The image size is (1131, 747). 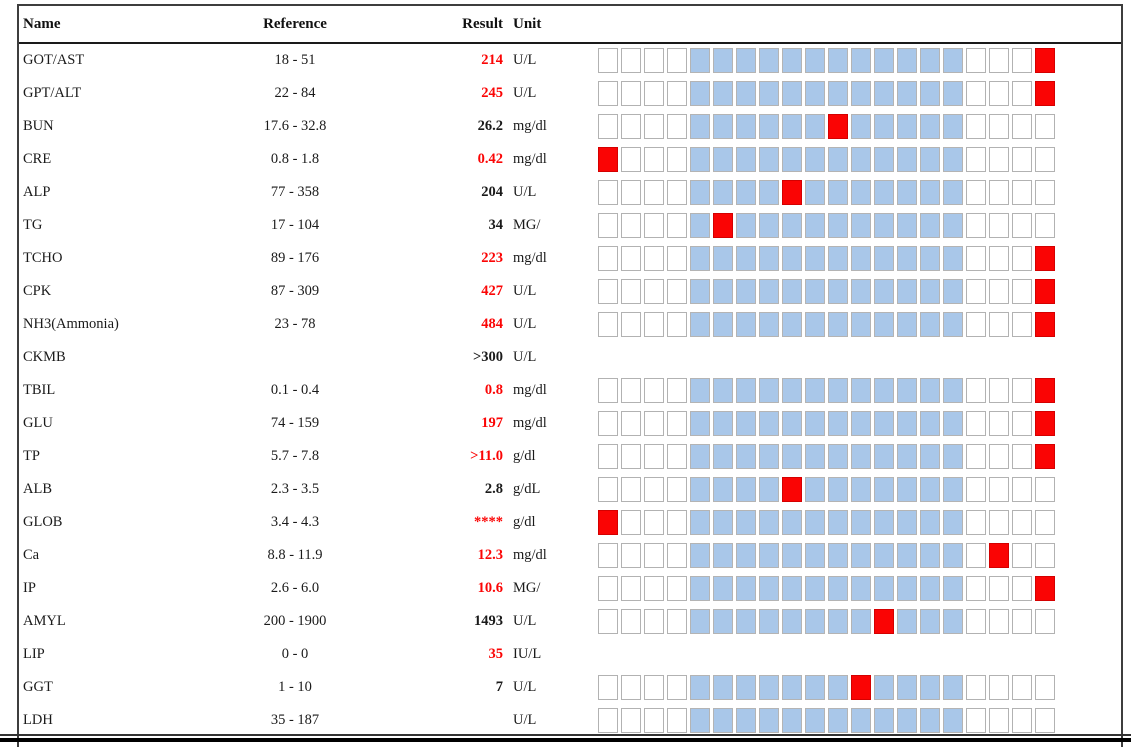 I want to click on result-value: ****, so click(x=488, y=522).